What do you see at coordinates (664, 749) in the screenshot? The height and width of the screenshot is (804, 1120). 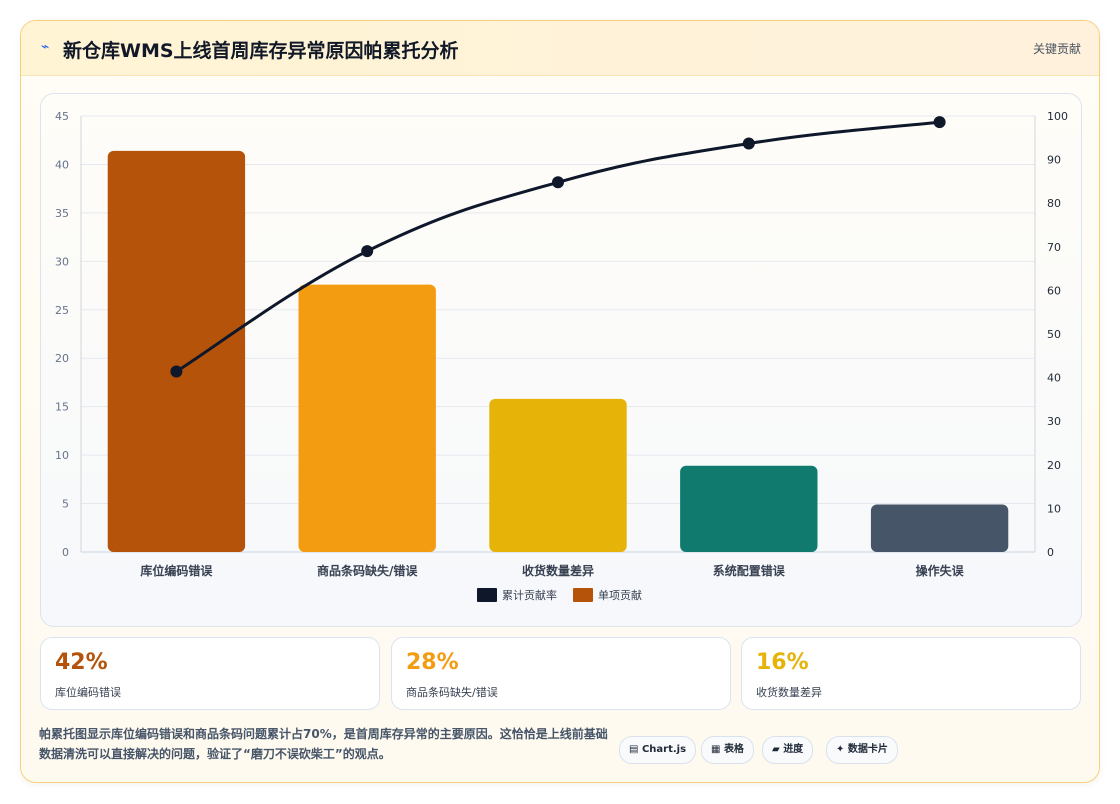 I see `chip-label: Chart.js` at bounding box center [664, 749].